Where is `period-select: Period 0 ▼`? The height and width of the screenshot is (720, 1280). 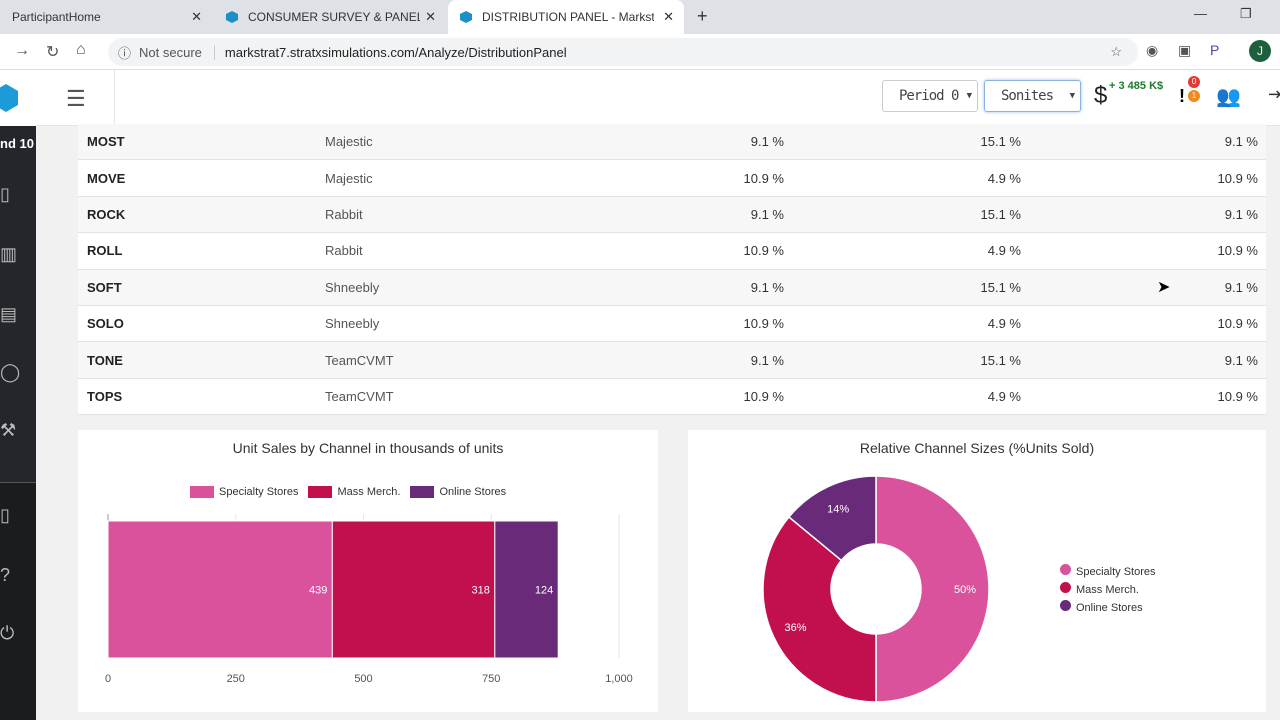 period-select: Period 0 ▼ is located at coordinates (930, 96).